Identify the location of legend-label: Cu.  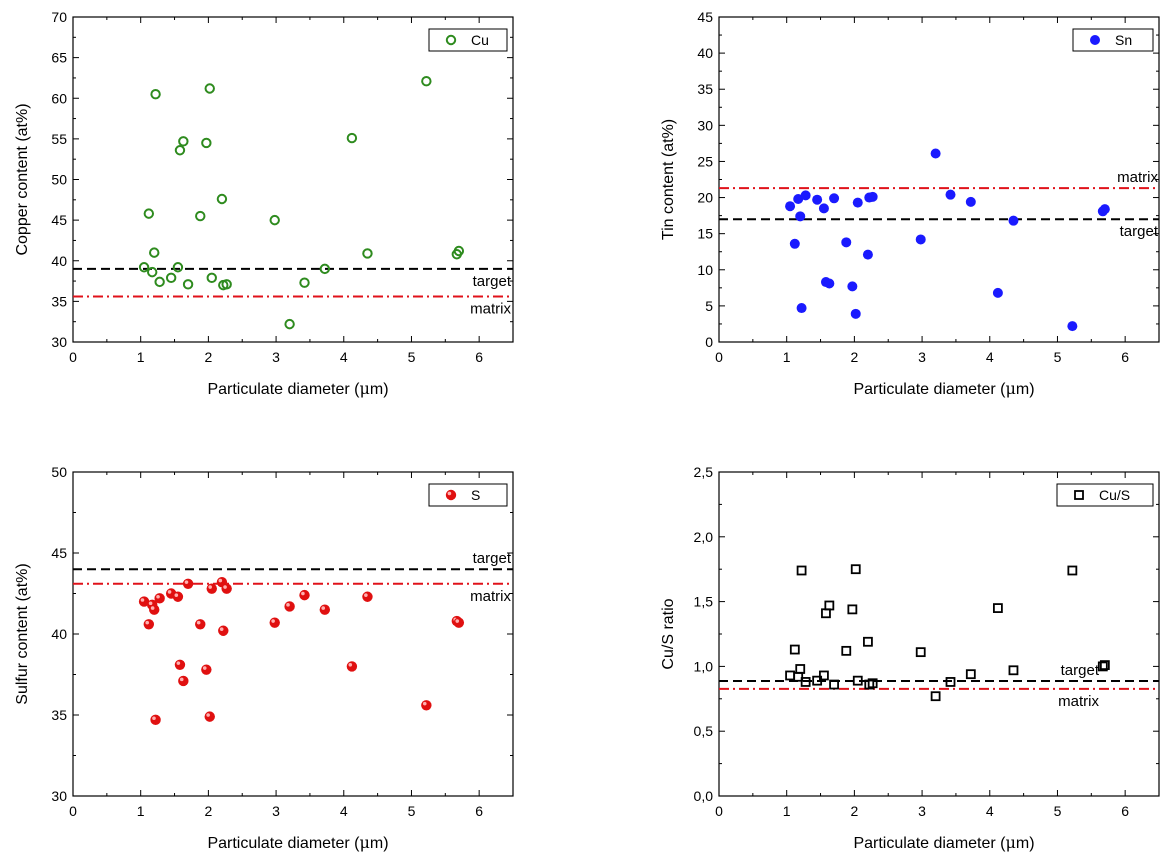
(480, 40).